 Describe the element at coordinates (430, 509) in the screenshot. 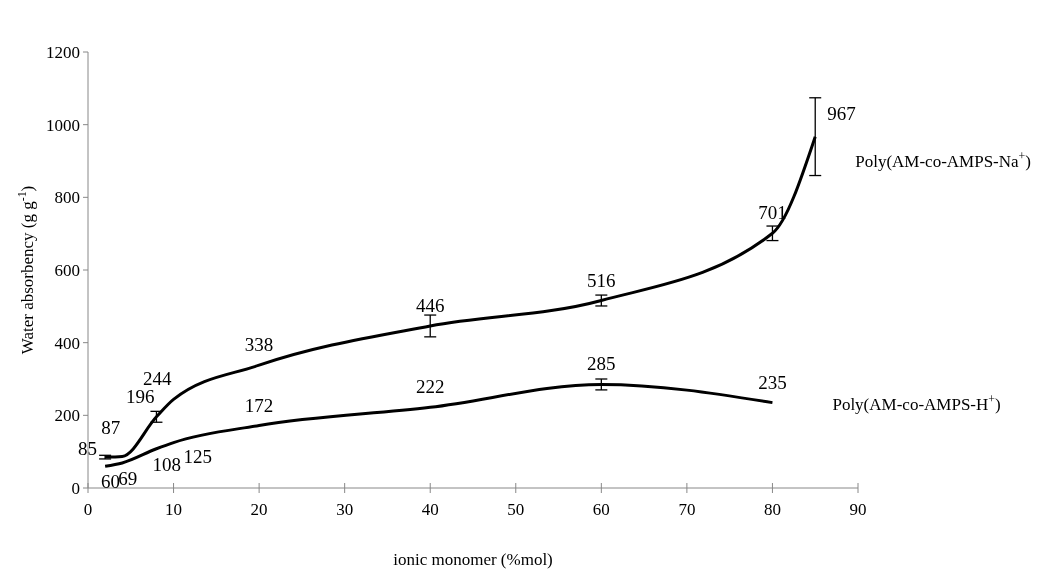

I see `x-tick-label: 40` at that location.